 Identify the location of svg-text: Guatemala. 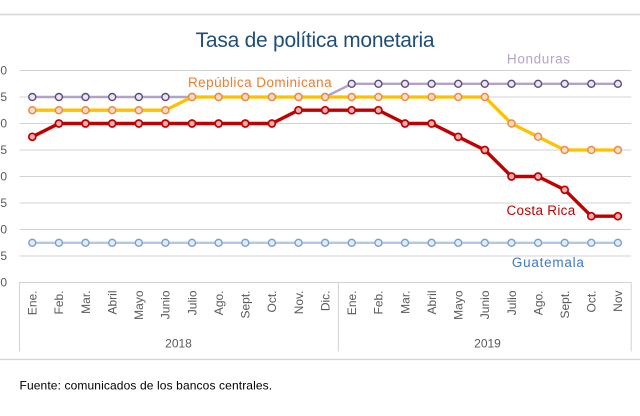
(548, 262).